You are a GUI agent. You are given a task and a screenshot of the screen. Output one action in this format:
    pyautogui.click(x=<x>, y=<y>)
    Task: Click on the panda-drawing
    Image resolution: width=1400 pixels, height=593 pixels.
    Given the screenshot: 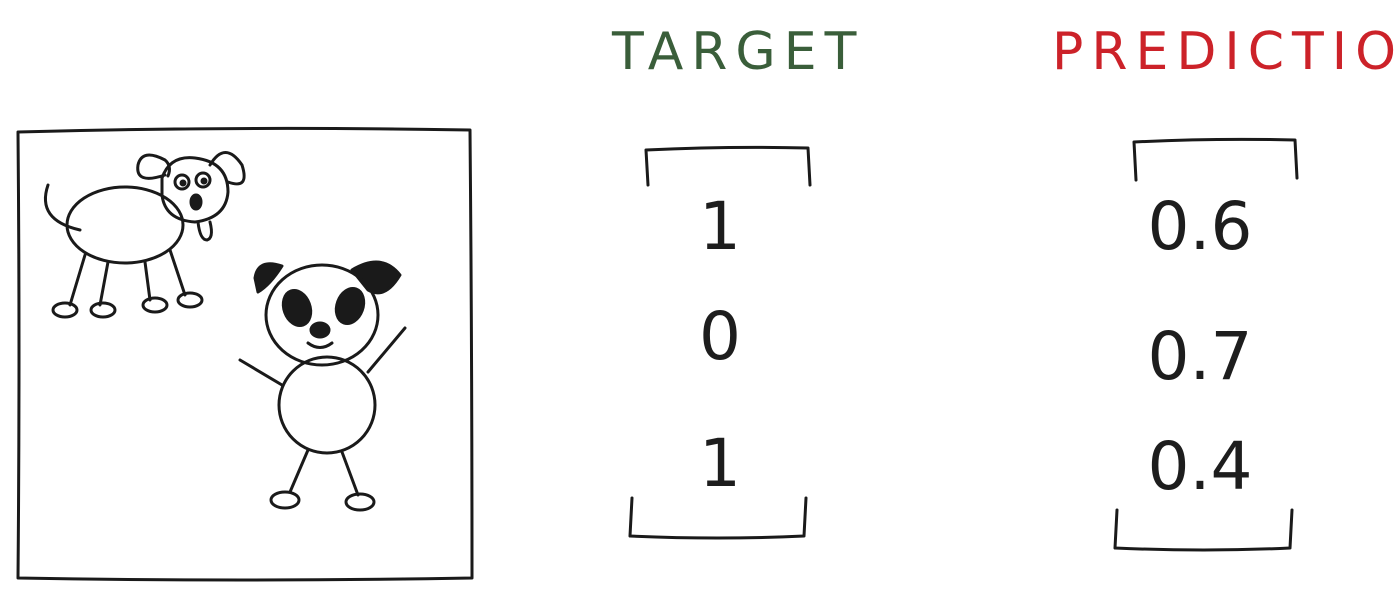 What is the action you would take?
    pyautogui.click(x=322, y=386)
    